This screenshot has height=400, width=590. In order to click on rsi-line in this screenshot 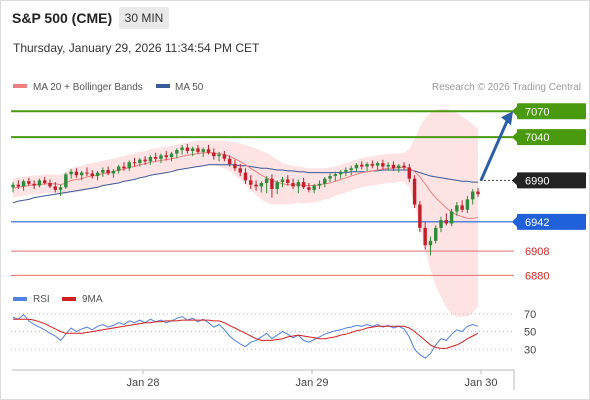, I will do `click(245, 336)`.